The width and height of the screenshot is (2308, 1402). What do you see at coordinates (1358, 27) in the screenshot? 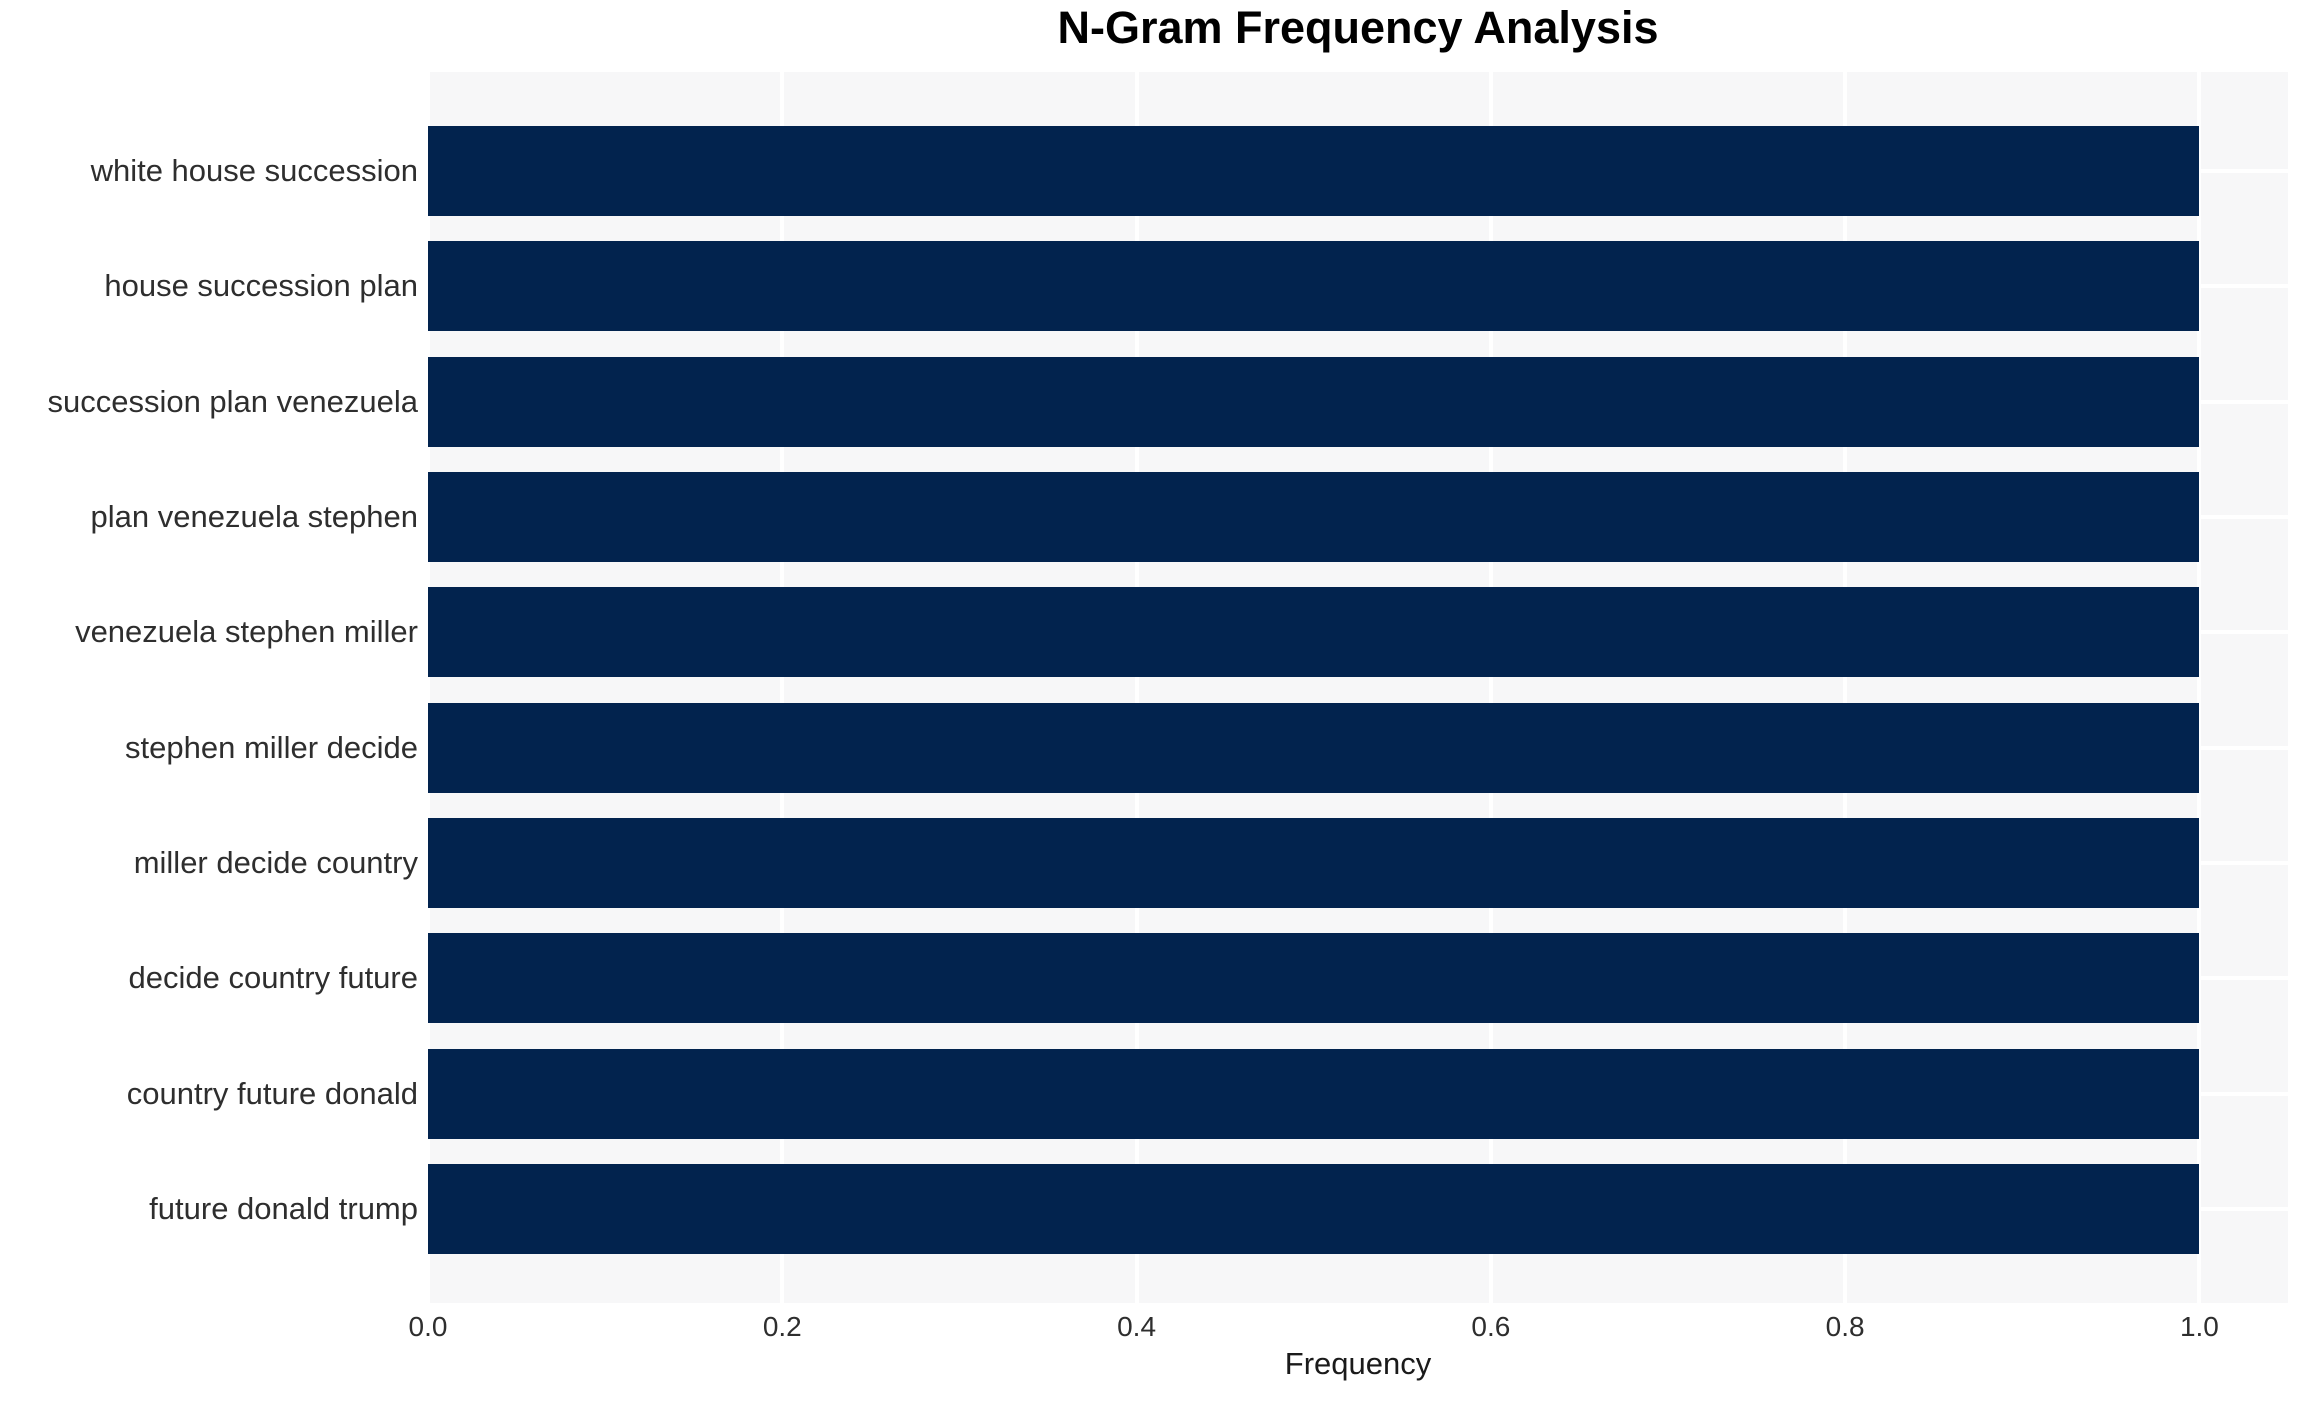
I see `chart-title: N-Gram Frequency Analysis` at bounding box center [1358, 27].